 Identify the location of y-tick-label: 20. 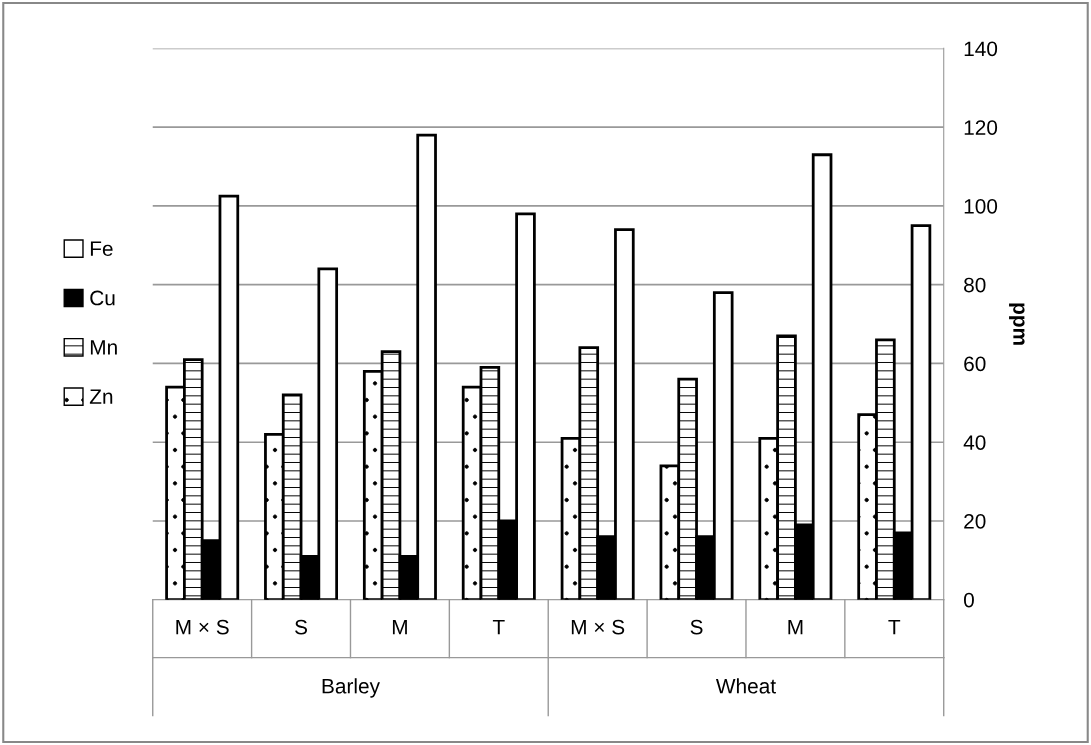
(975, 521).